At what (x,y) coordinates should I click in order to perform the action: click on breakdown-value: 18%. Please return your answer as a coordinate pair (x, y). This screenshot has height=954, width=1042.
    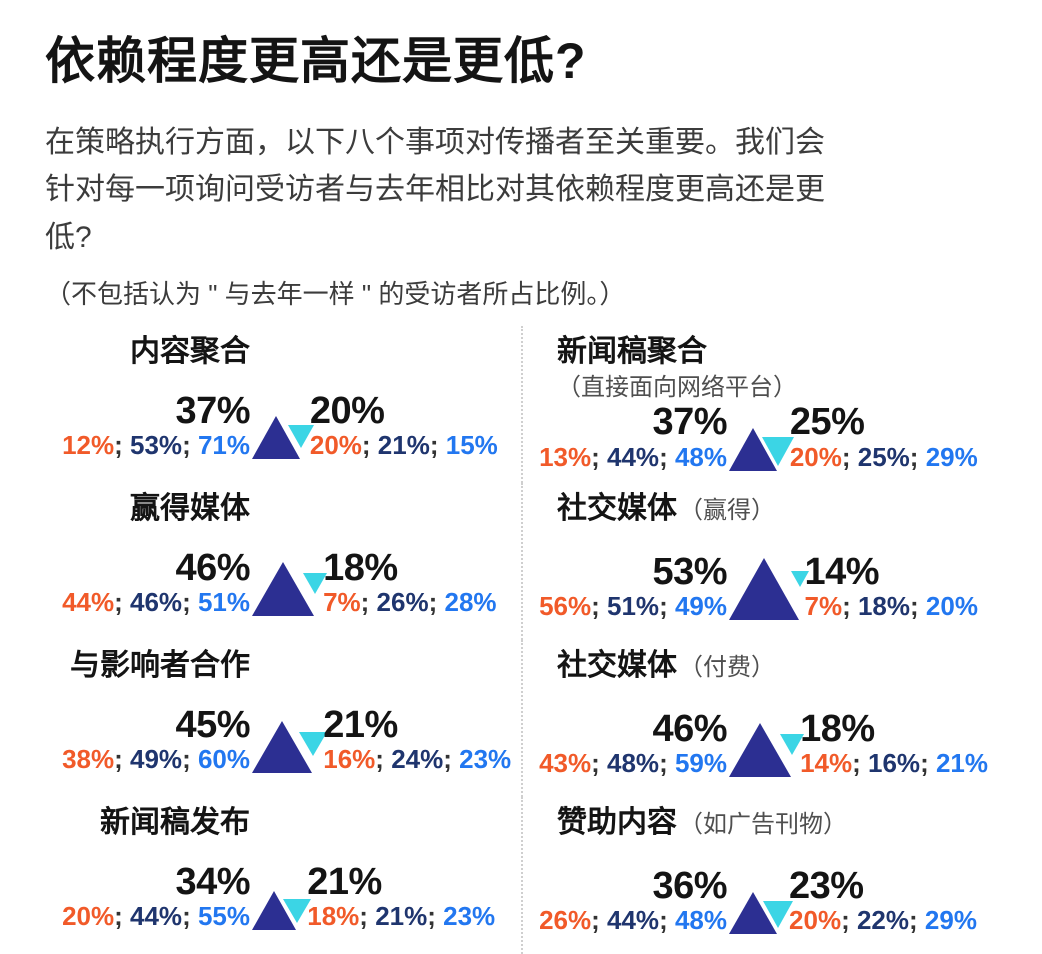
    Looking at the image, I should click on (884, 606).